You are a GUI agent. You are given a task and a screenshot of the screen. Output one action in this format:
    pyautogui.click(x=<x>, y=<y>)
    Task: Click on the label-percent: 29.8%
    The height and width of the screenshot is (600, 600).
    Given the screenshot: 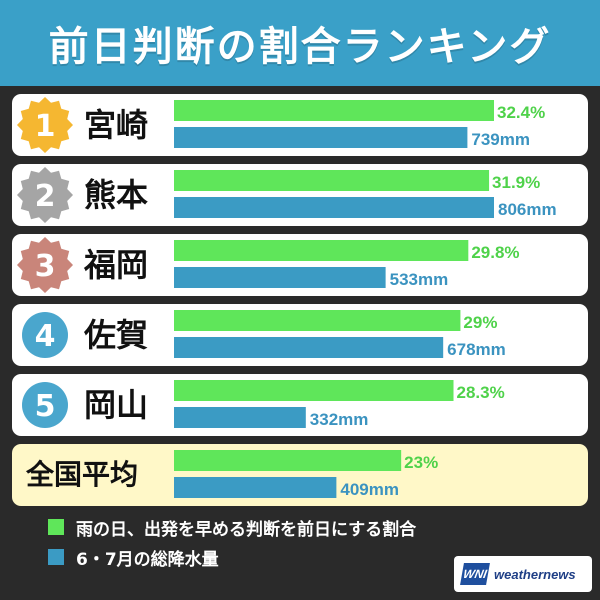 What is the action you would take?
    pyautogui.click(x=495, y=252)
    